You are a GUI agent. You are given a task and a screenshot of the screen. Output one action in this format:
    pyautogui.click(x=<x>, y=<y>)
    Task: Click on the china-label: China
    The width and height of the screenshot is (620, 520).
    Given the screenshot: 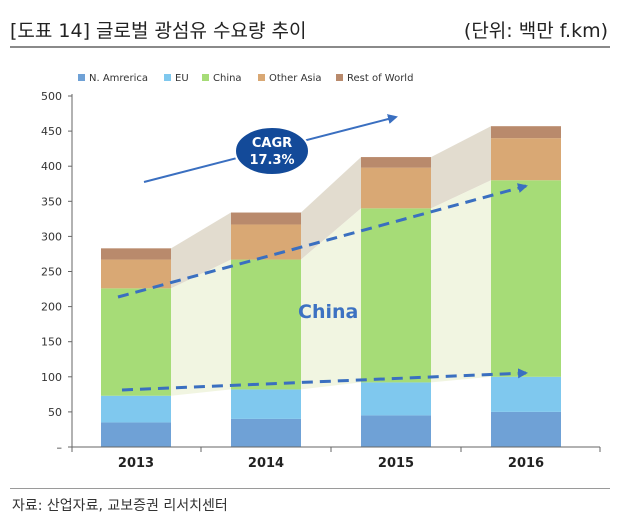 What is the action you would take?
    pyautogui.click(x=328, y=312)
    